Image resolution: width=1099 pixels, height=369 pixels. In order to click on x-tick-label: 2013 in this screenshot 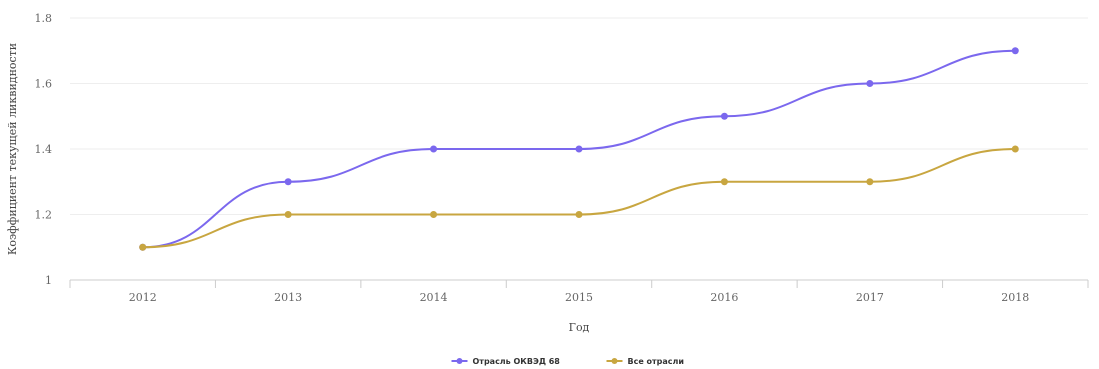, I will do `click(288, 297)`.